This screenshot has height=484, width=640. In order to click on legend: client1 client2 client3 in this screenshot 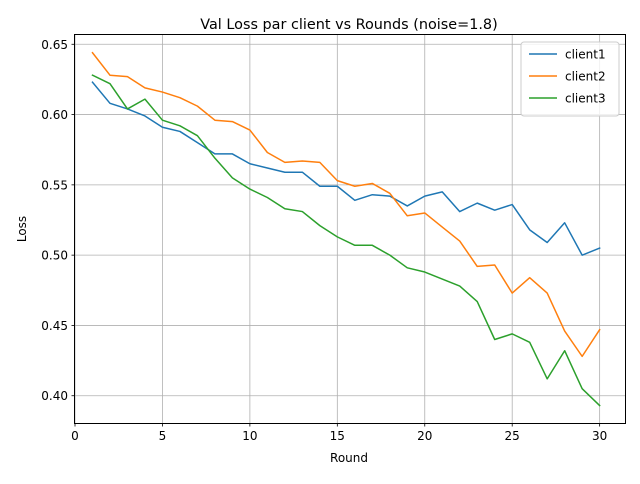, I will do `click(570, 79)`.